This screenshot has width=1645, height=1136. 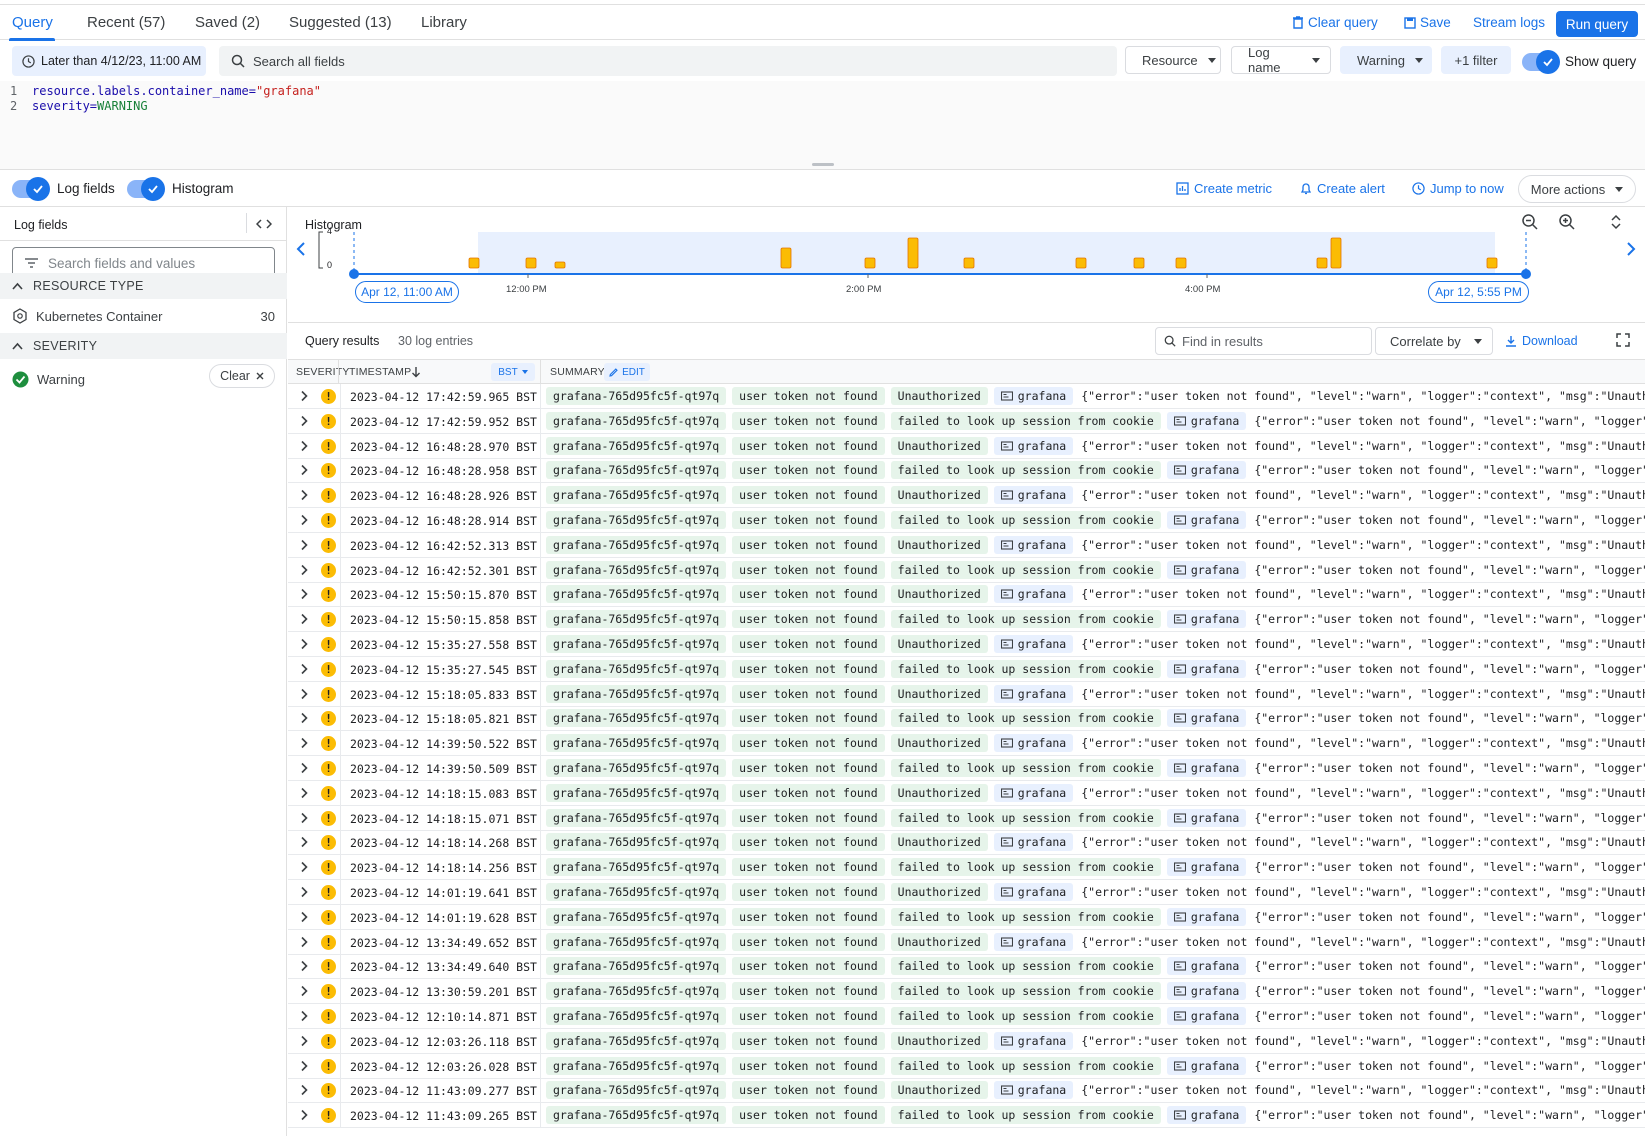 What do you see at coordinates (823, 164) in the screenshot?
I see `editor-resize-handle` at bounding box center [823, 164].